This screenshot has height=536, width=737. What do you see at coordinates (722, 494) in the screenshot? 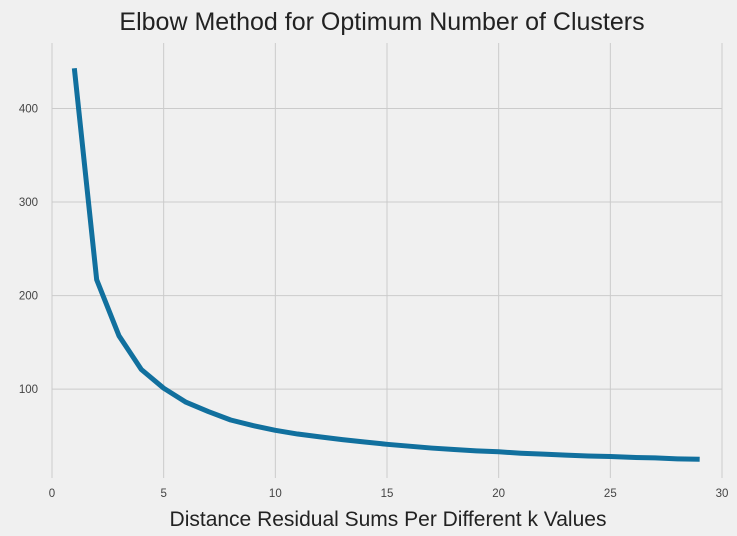
I see `x-tick-label: 30` at bounding box center [722, 494].